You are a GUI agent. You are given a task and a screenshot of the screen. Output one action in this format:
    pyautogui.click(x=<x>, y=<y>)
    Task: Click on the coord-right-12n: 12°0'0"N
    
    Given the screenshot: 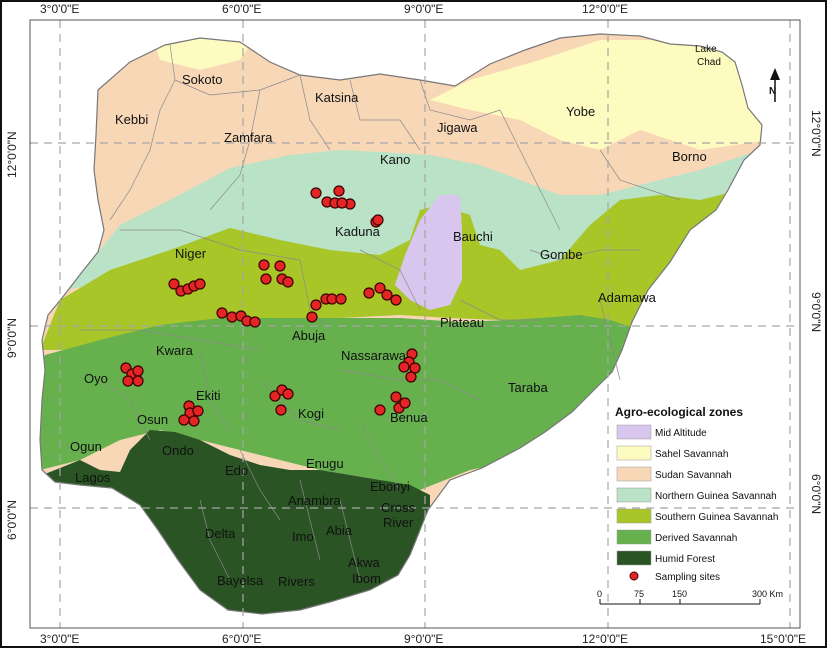 What is the action you would take?
    pyautogui.click(x=816, y=133)
    